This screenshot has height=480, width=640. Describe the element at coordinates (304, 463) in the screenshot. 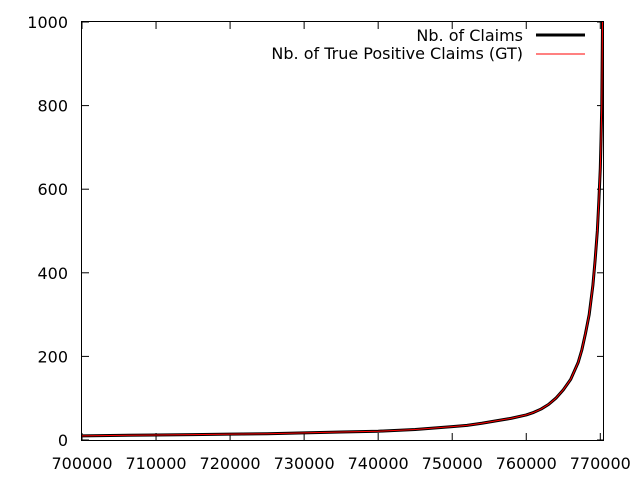

I see `x-tick-label: 730000` at that location.